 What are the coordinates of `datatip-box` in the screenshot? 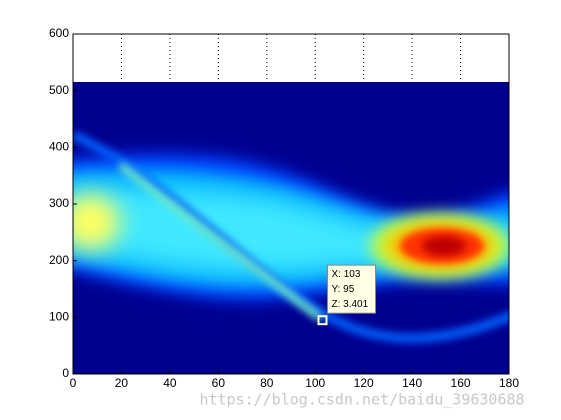 It's located at (351, 289).